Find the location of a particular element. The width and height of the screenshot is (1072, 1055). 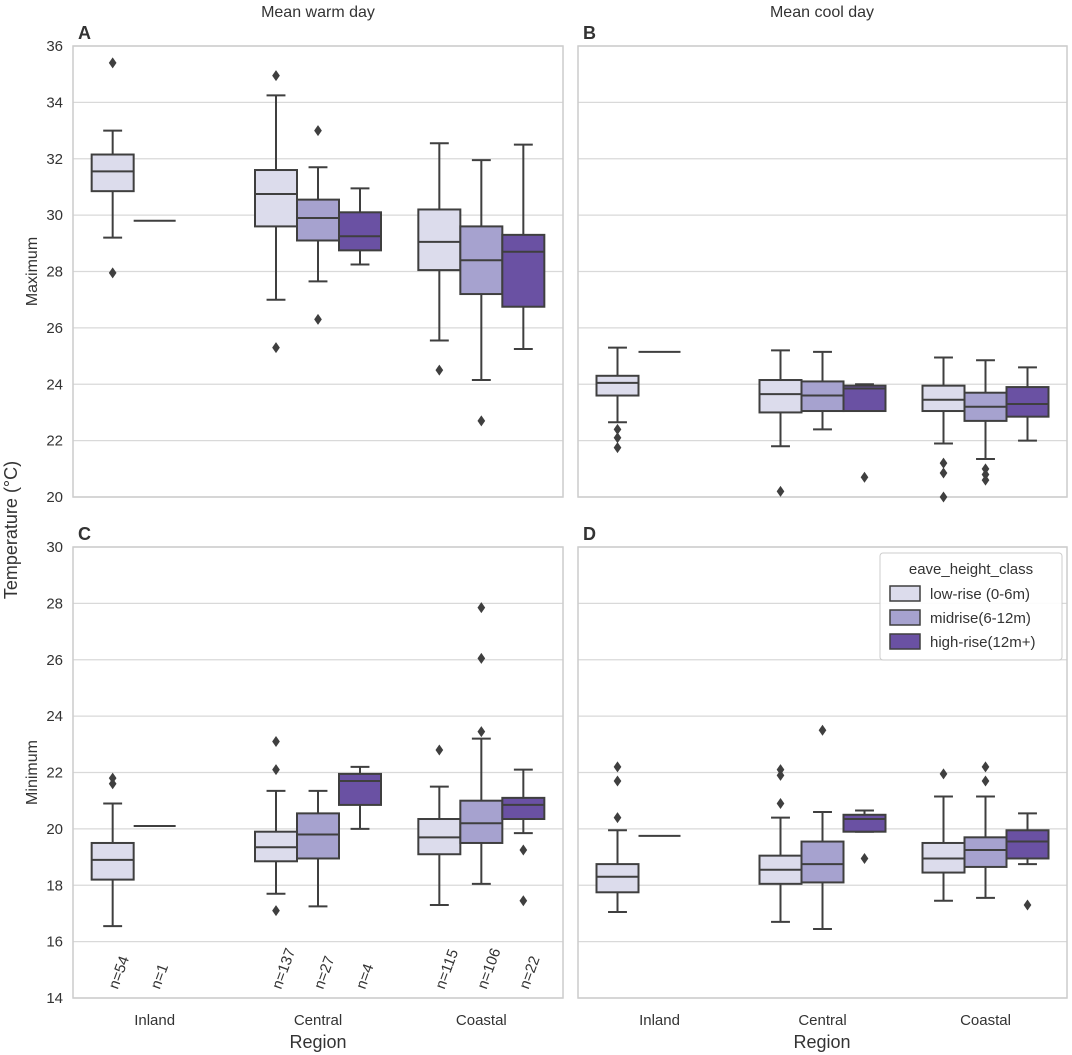

count-label: n=1 is located at coordinates (159, 977).